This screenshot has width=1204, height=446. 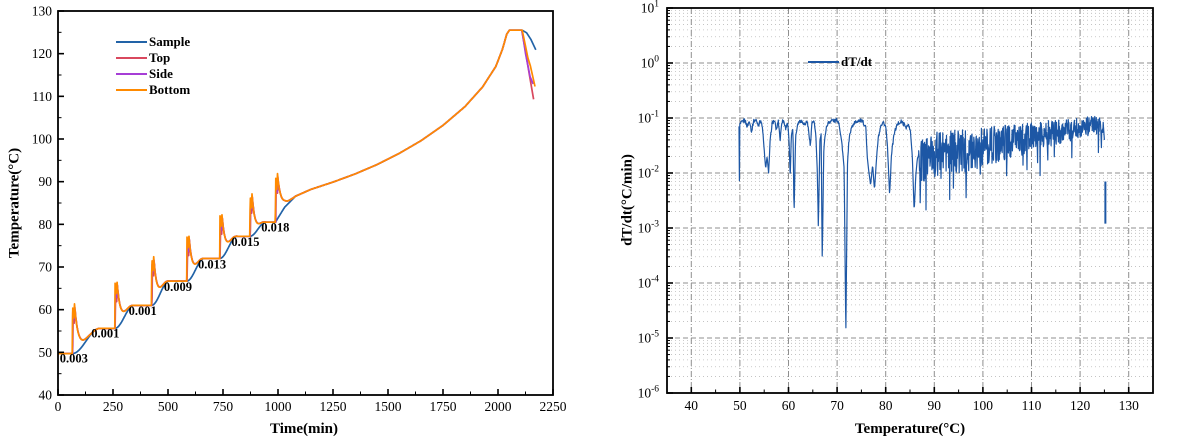 I want to click on right-series, so click(x=922, y=222).